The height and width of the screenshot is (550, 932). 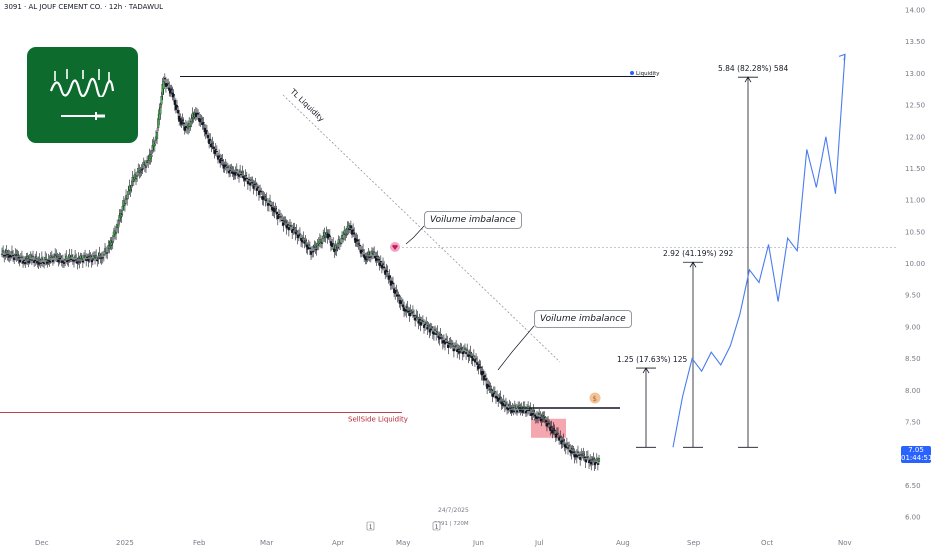 I want to click on volume-imbalance-callout-2: Voilume imbalance, so click(x=583, y=319).